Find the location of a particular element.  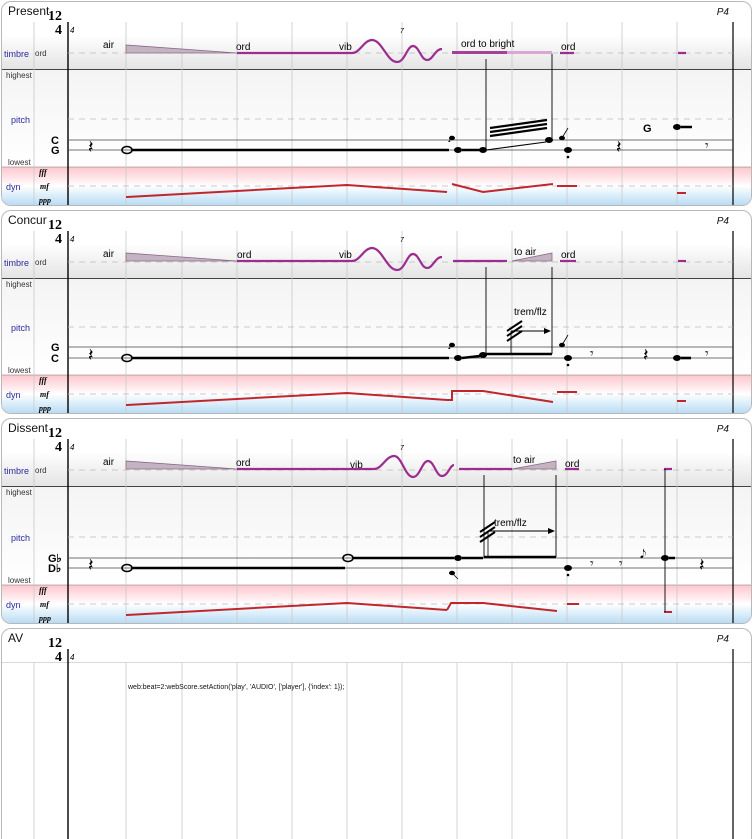

dyn-line is located at coordinates (286, 190).